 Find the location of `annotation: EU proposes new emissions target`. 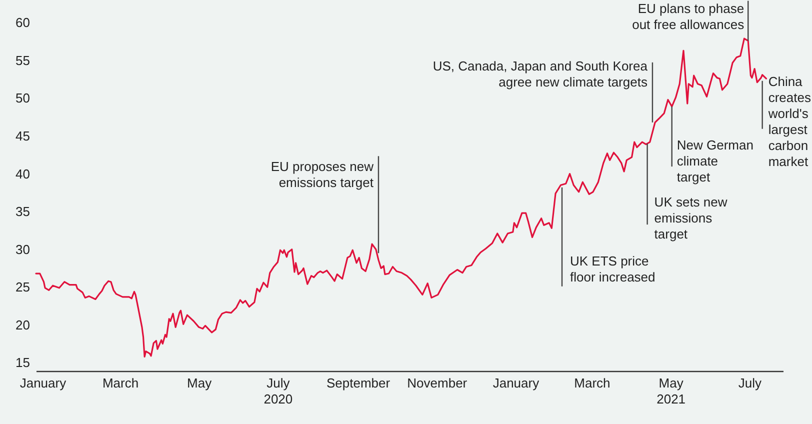

annotation: EU proposes new emissions target is located at coordinates (322, 174).